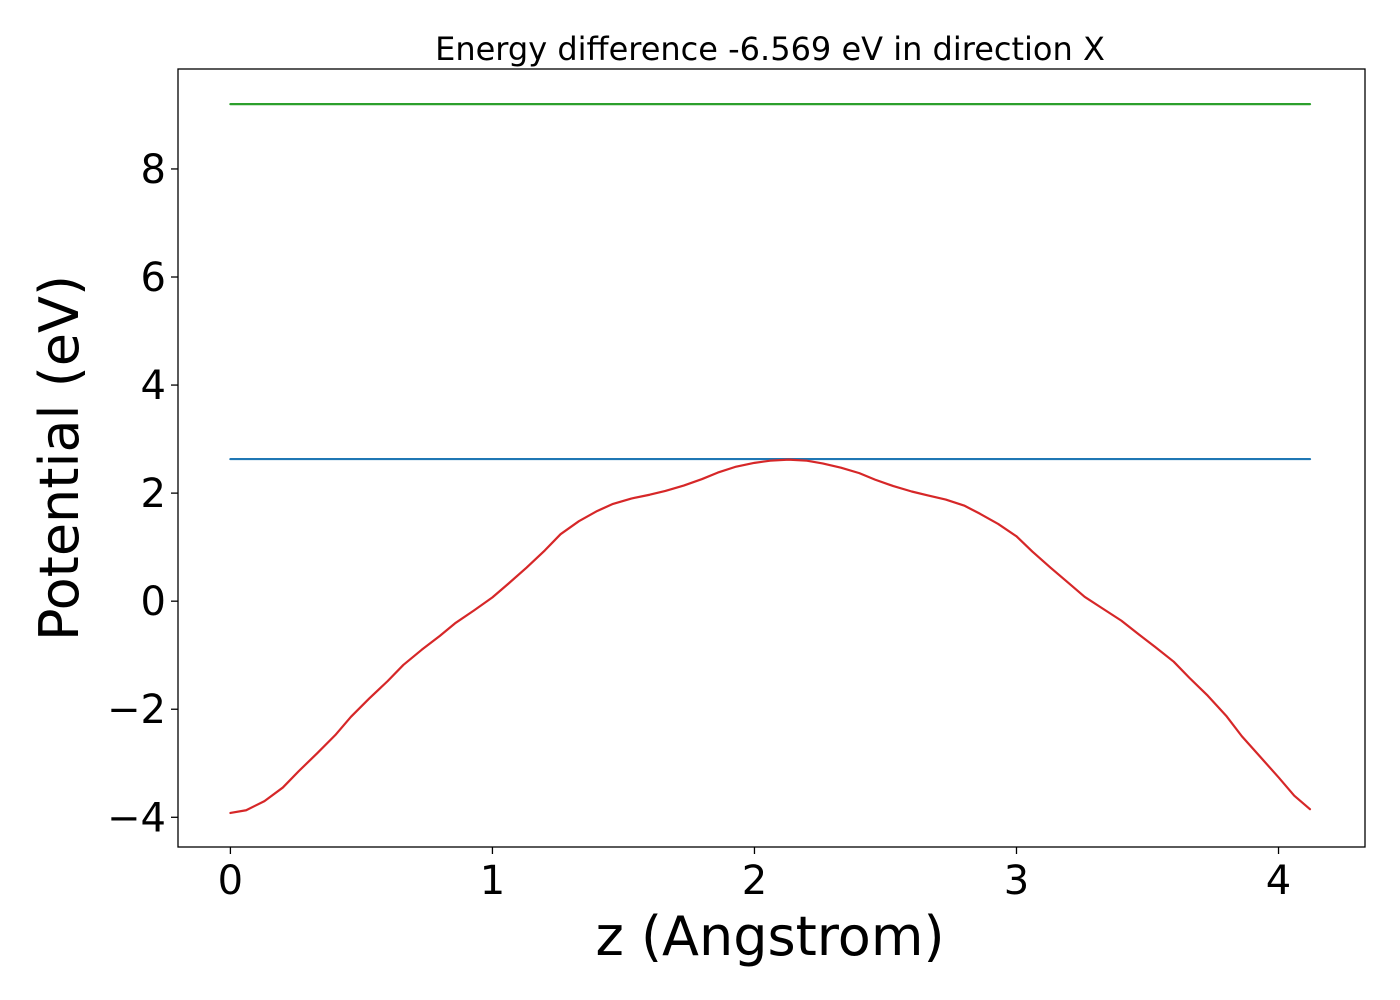 The height and width of the screenshot is (1000, 1400). Describe the element at coordinates (1278, 881) in the screenshot. I see `x-tick-label: 4` at that location.